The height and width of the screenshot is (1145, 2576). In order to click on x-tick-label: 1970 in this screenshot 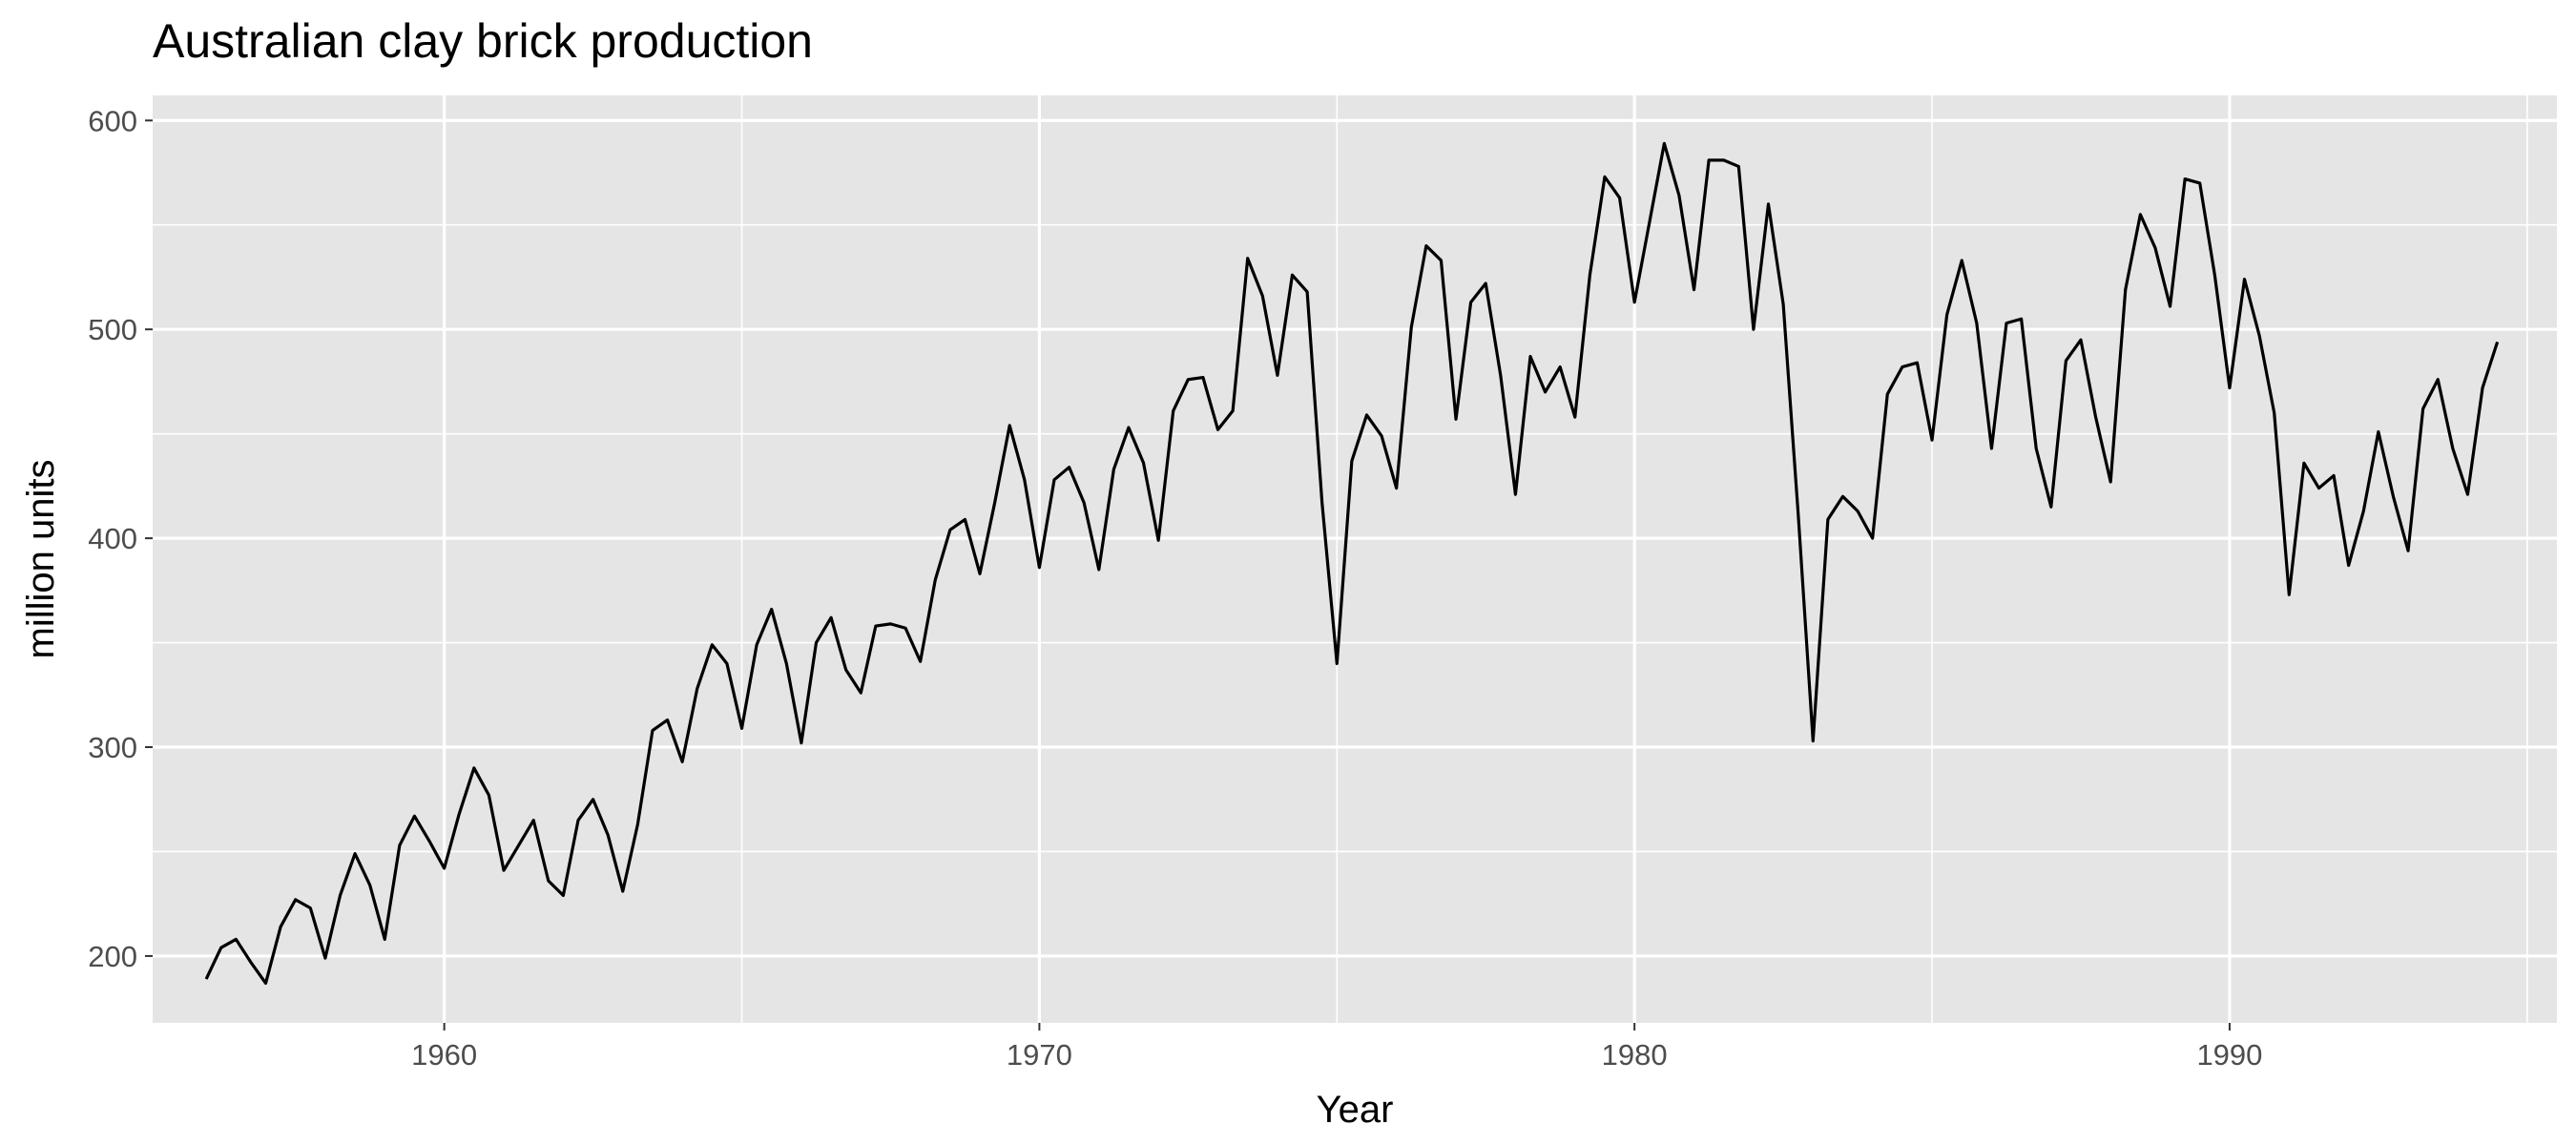, I will do `click(1039, 1055)`.